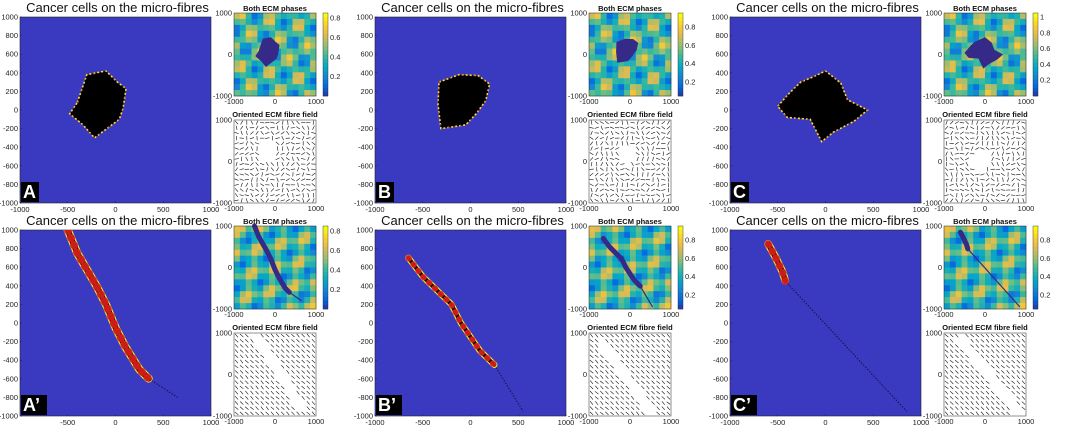 This screenshot has height=429, width=1065. What do you see at coordinates (11, 285) in the screenshot?
I see `y-tick-label: 400` at bounding box center [11, 285].